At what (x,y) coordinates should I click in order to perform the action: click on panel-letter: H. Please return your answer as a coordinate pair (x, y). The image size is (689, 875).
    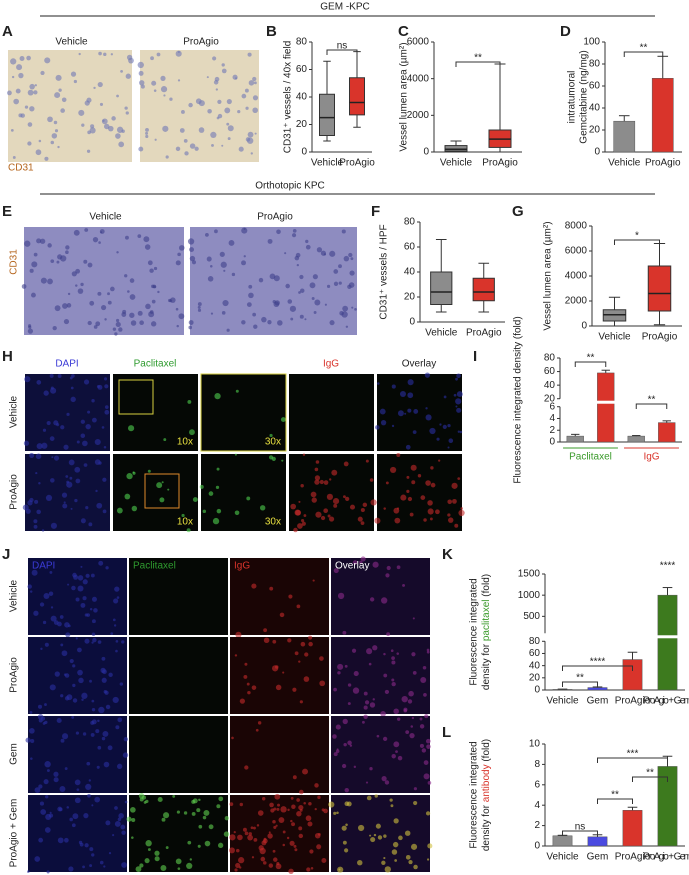
    Looking at the image, I should click on (7, 356).